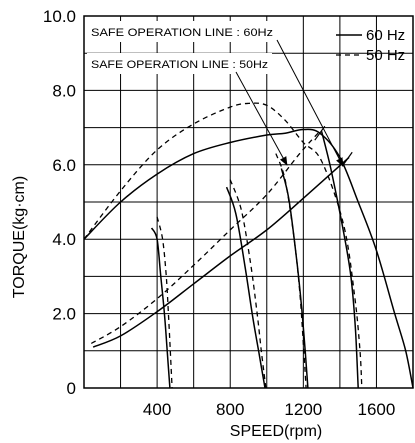 This screenshot has width=415, height=443. Describe the element at coordinates (64, 314) in the screenshot. I see `y-tick-label: 2.0` at that location.